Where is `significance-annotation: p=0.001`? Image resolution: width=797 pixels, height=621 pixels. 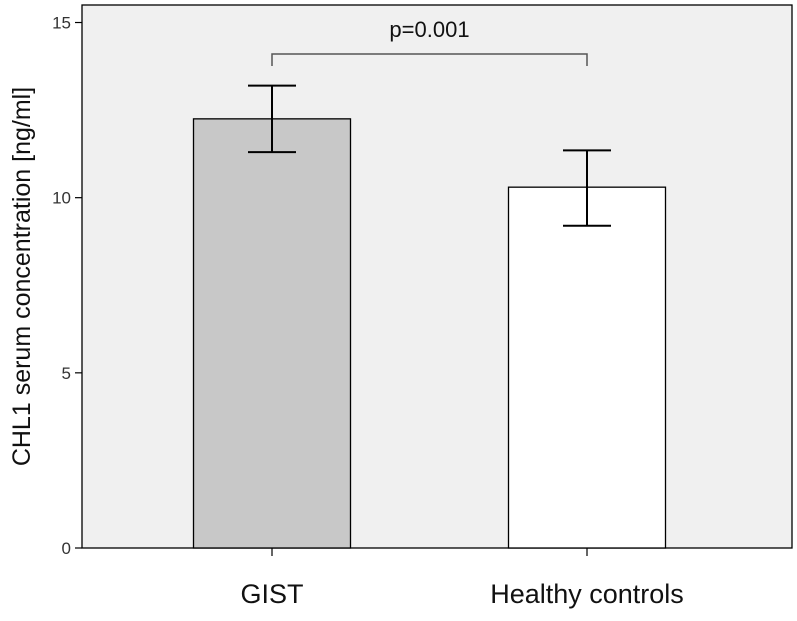
significance-annotation: p=0.001 is located at coordinates (429, 41).